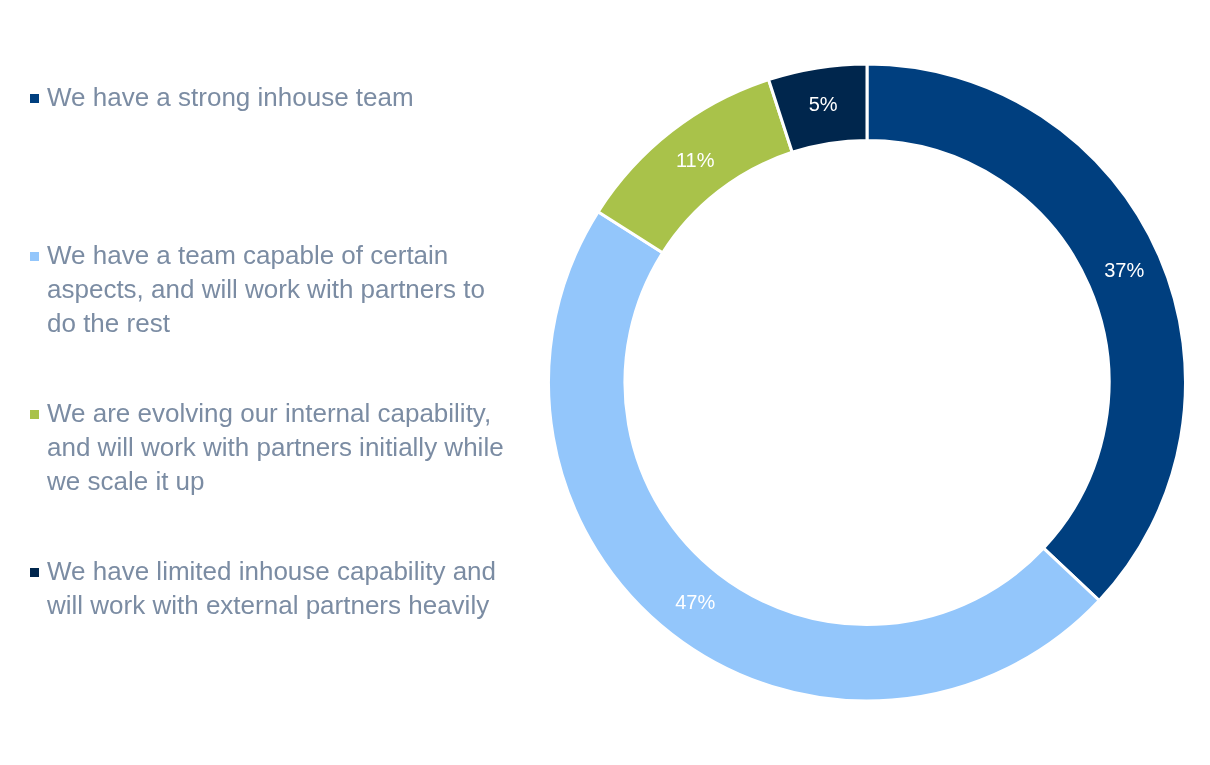  I want to click on legend-label: We have a strong inhouse team, so click(231, 97).